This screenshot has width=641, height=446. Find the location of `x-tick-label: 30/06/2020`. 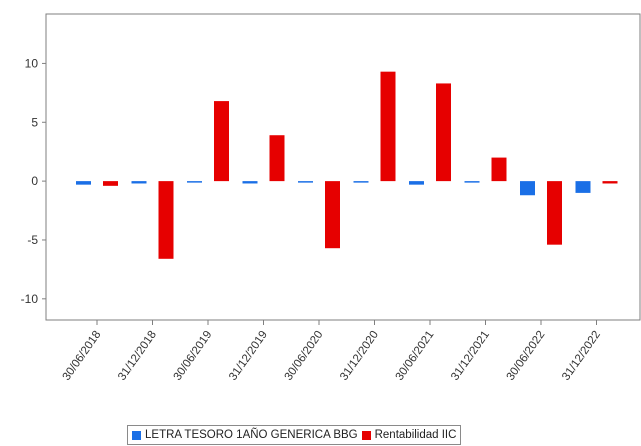

x-tick-label: 30/06/2020 is located at coordinates (304, 356).